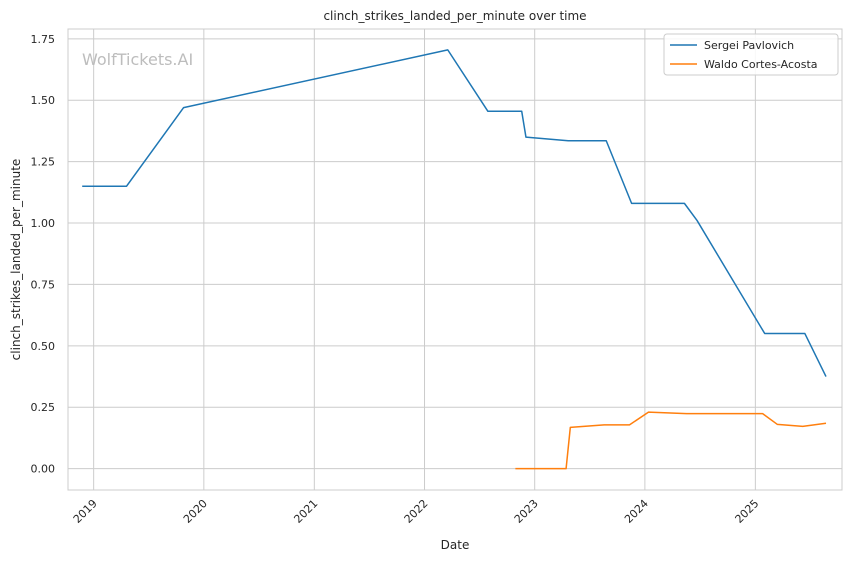 This screenshot has width=852, height=561. What do you see at coordinates (749, 45) in the screenshot?
I see `legend-label-sergei-pavlovich: Sergei Pavlovich` at bounding box center [749, 45].